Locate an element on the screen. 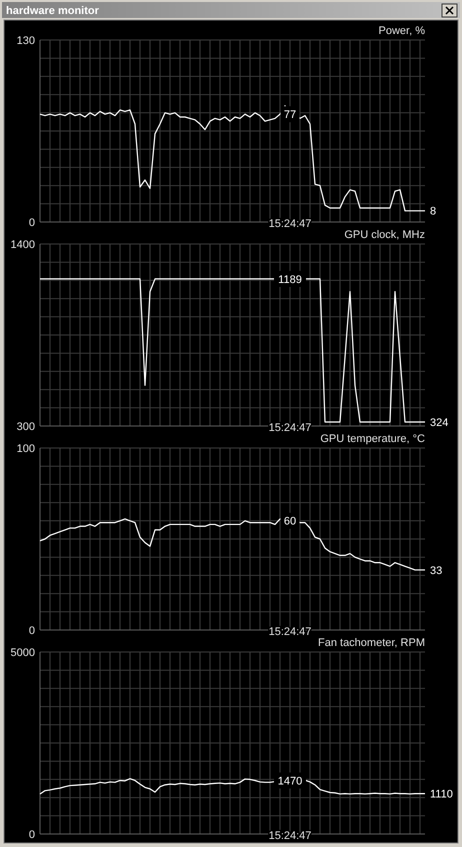 Image resolution: width=462 pixels, height=847 pixels. chart-title: hardware monitor is located at coordinates (53, 11).